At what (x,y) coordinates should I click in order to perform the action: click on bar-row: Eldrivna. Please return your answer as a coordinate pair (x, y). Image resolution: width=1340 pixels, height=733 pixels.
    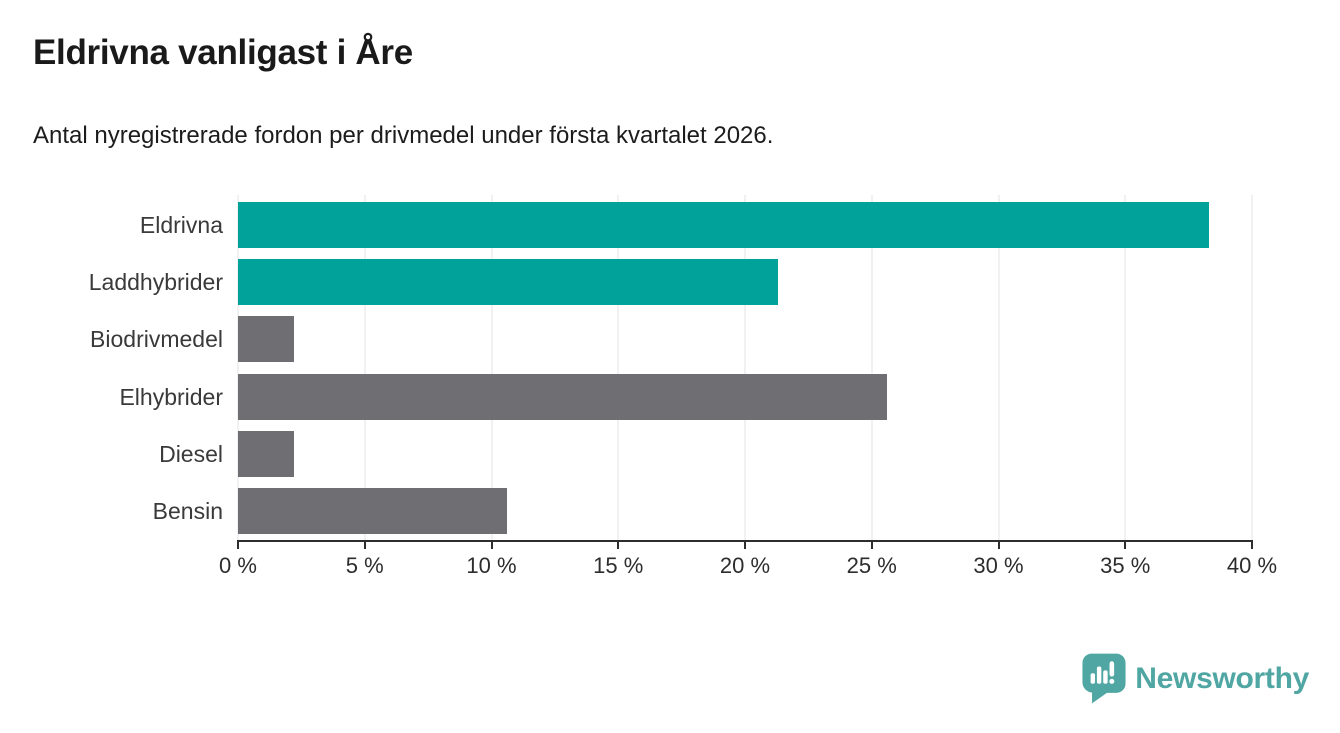
    Looking at the image, I should click on (696, 225).